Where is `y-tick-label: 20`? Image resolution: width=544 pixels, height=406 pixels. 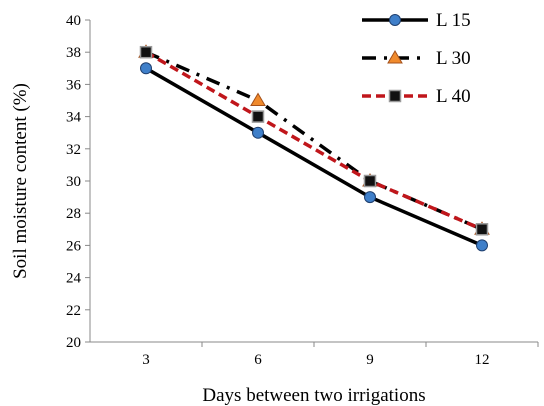 y-tick-label: 20 is located at coordinates (73, 343).